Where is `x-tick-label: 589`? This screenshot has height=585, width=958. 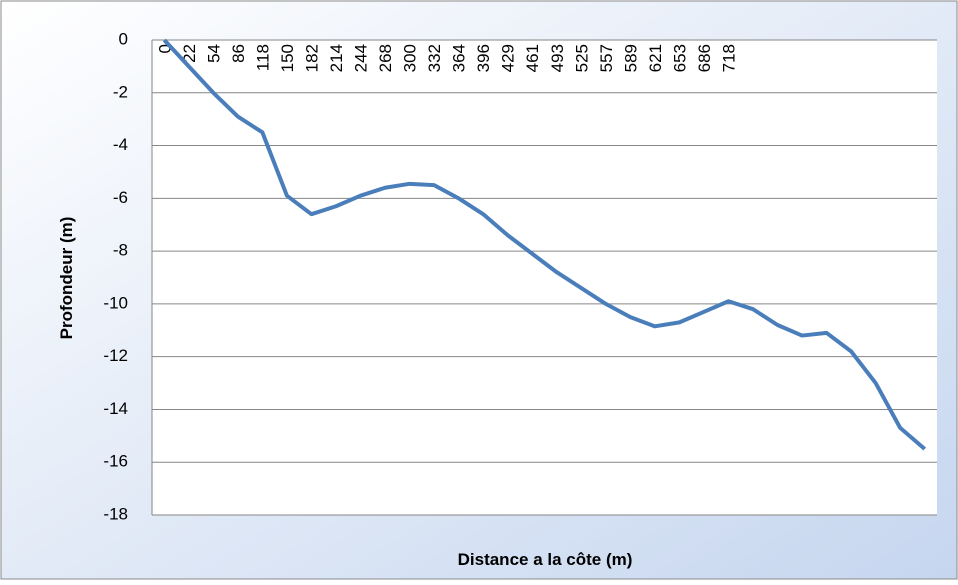 x-tick-label: 589 is located at coordinates (630, 58).